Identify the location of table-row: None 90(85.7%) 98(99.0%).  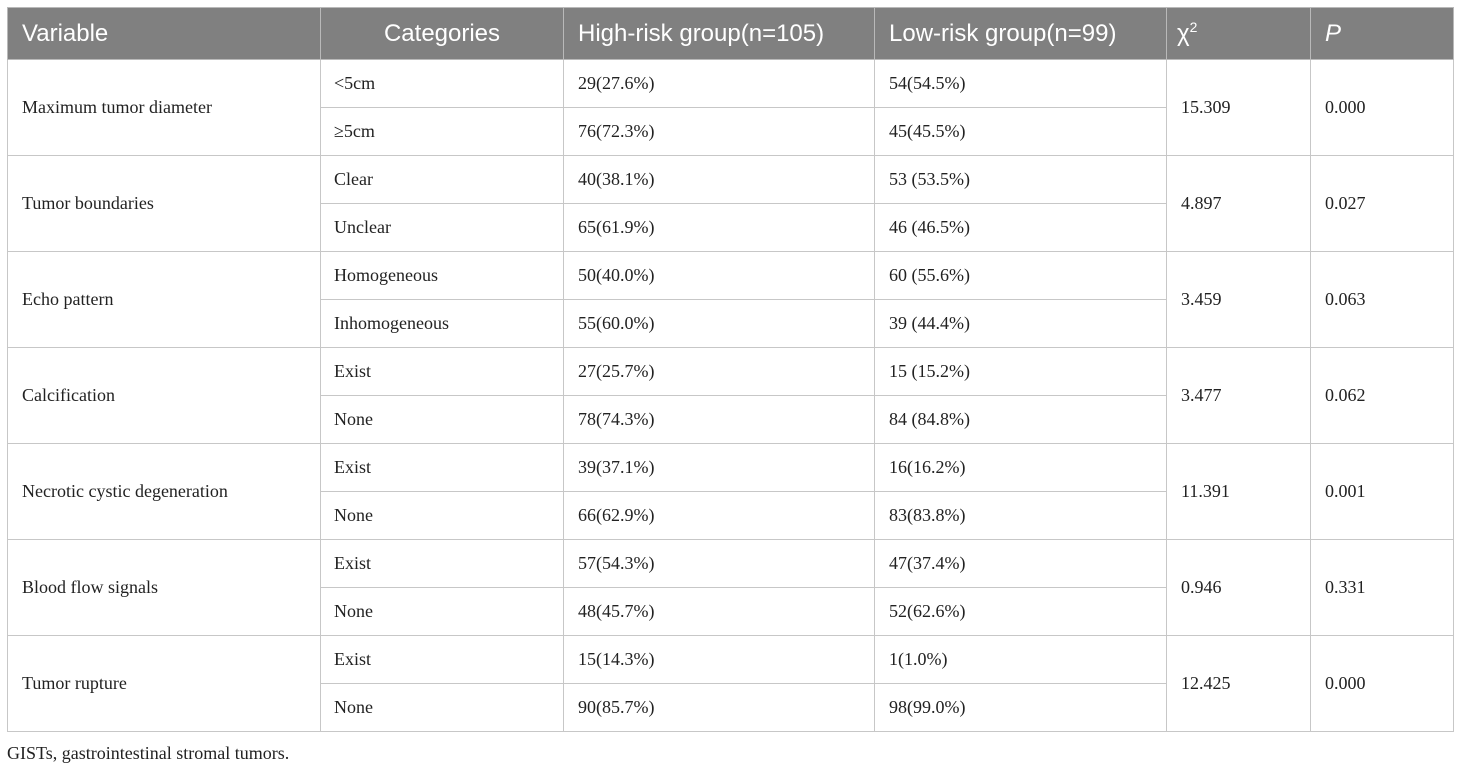
(731, 707).